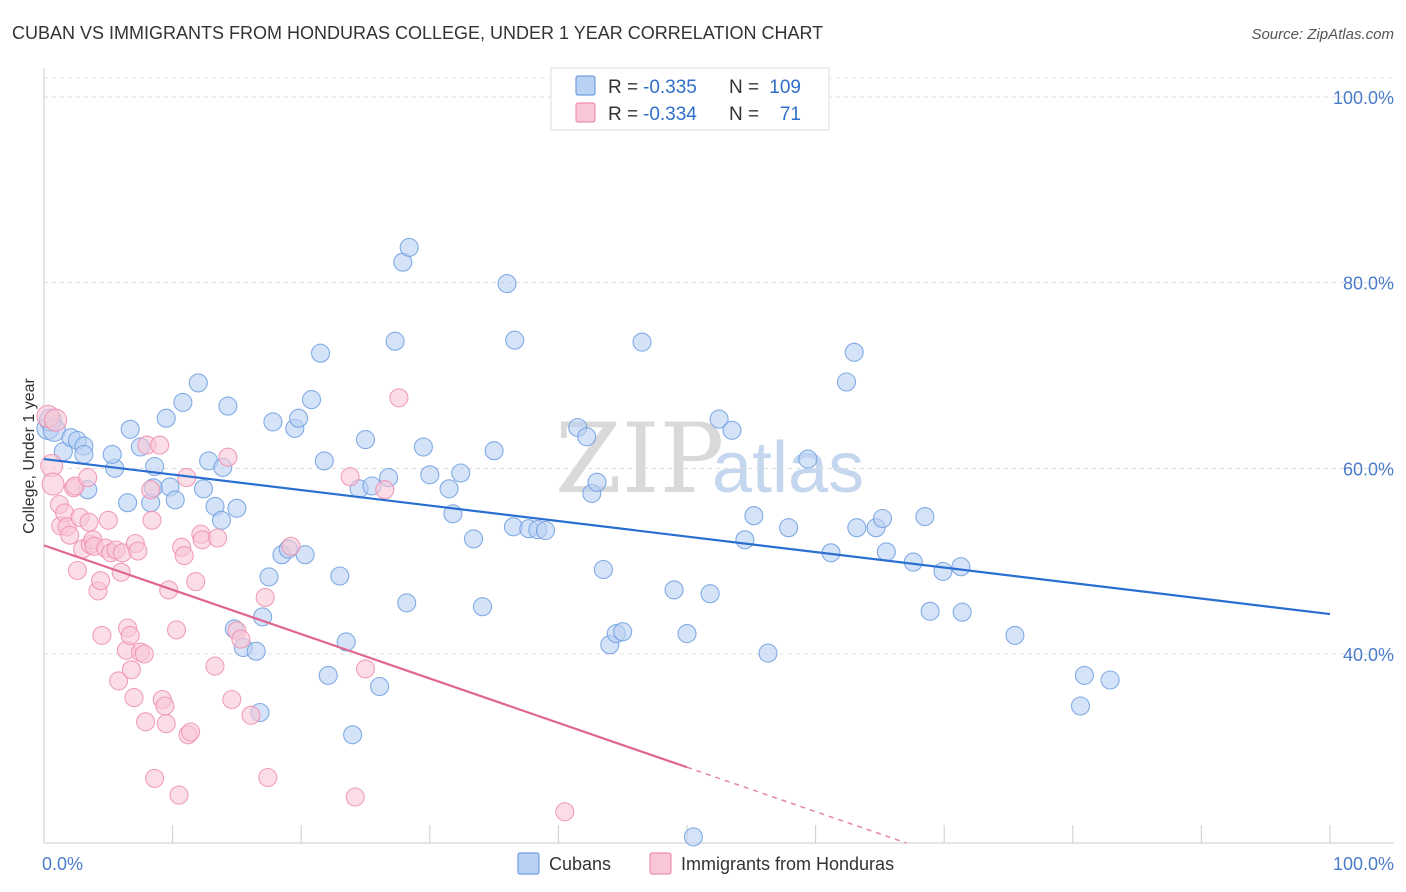  Describe the element at coordinates (585, 112) in the screenshot. I see `stats-legend-swatch-honduras` at that location.